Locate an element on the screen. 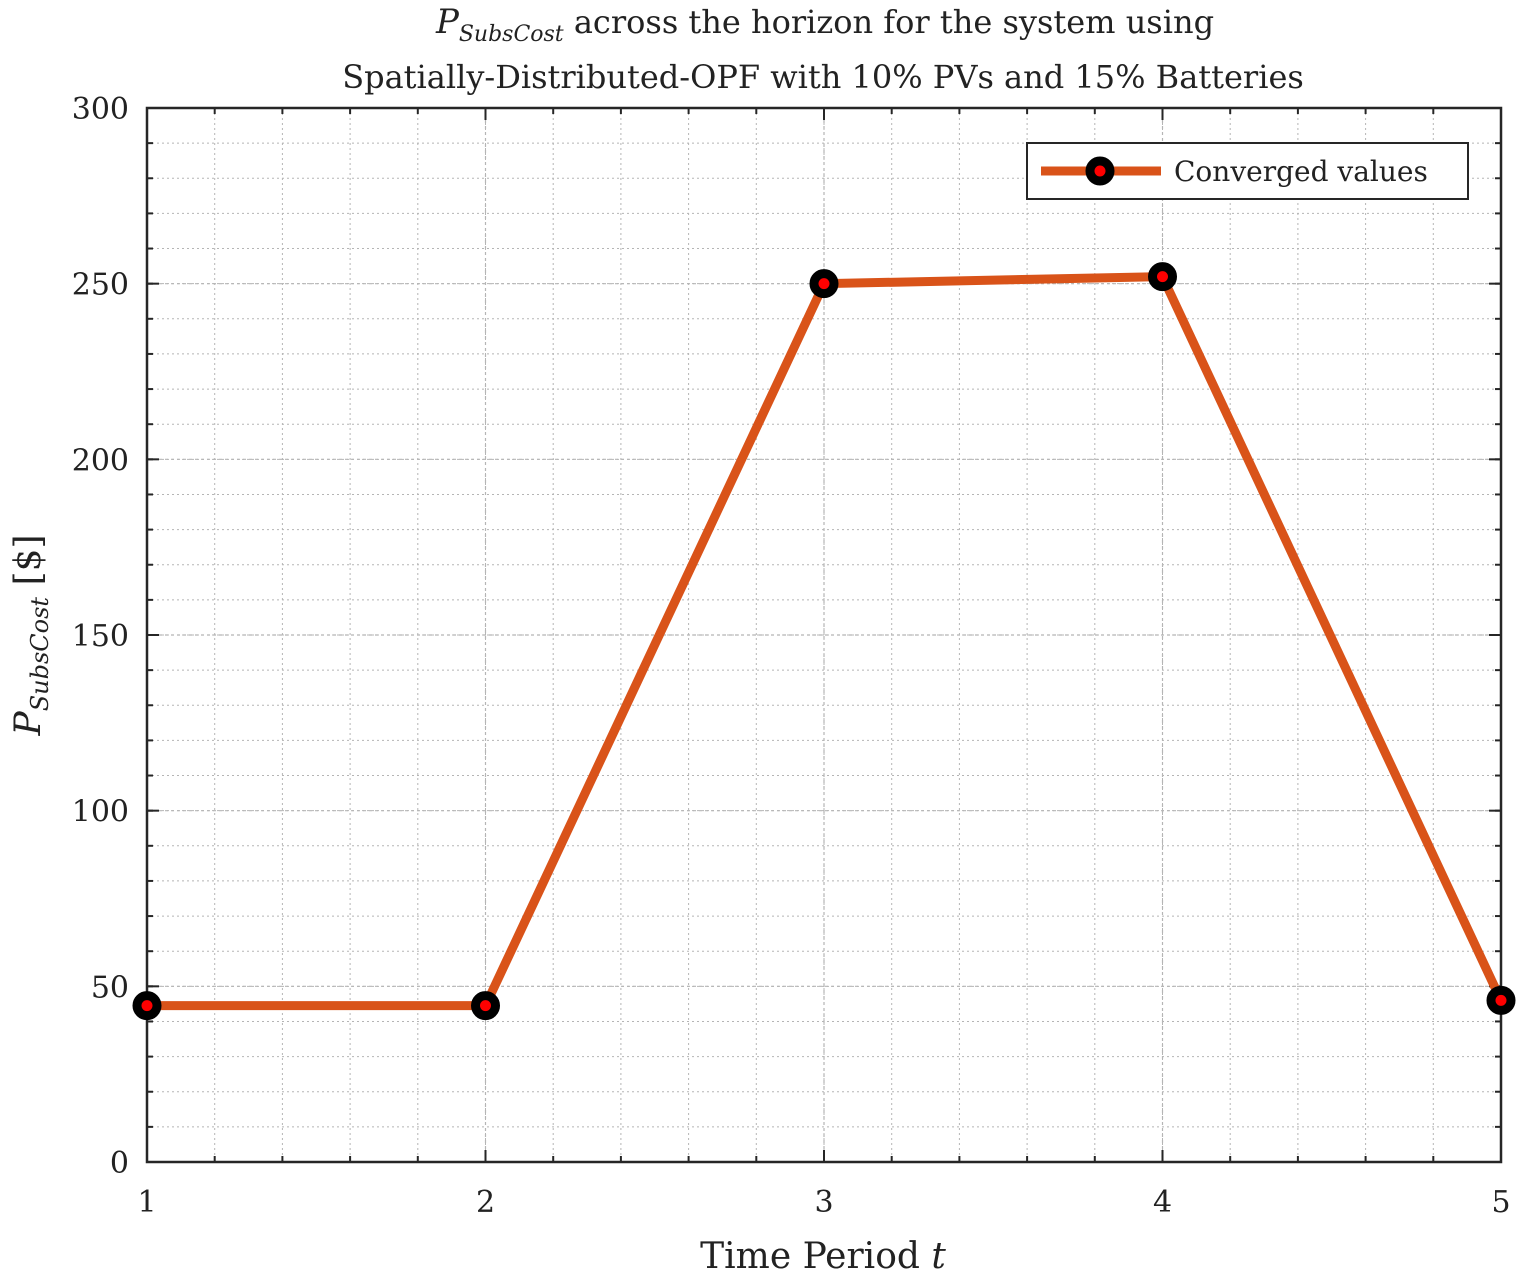  x-tick-label: 5 is located at coordinates (1500, 1202).